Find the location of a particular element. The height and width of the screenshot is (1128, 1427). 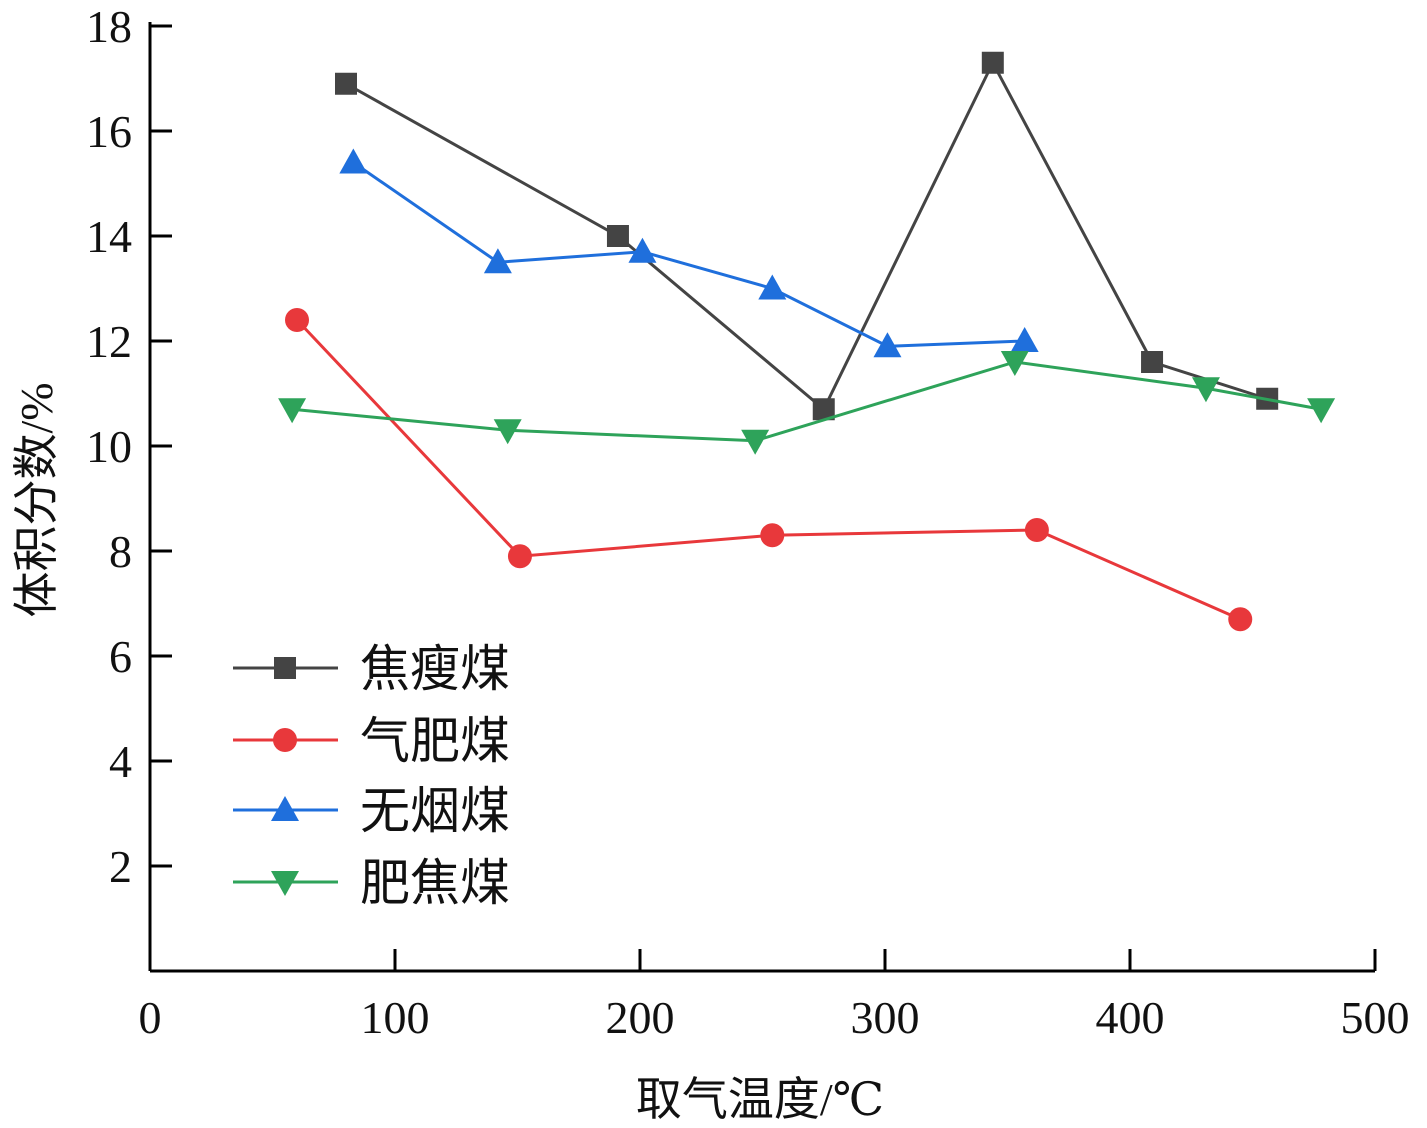

y-tick-label: 4 is located at coordinates (120, 761).